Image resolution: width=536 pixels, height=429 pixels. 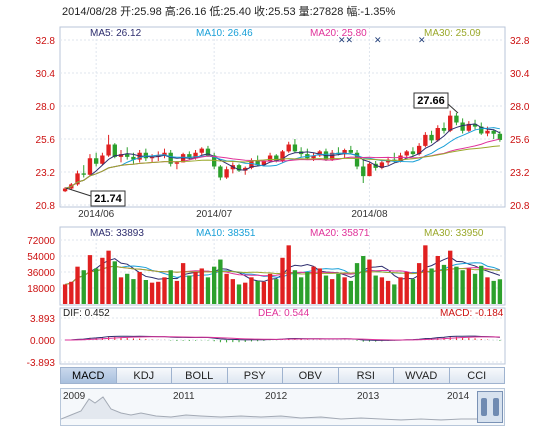 What do you see at coordinates (46, 206) in the screenshot?
I see `price-y-tick-left: 20.8` at bounding box center [46, 206].